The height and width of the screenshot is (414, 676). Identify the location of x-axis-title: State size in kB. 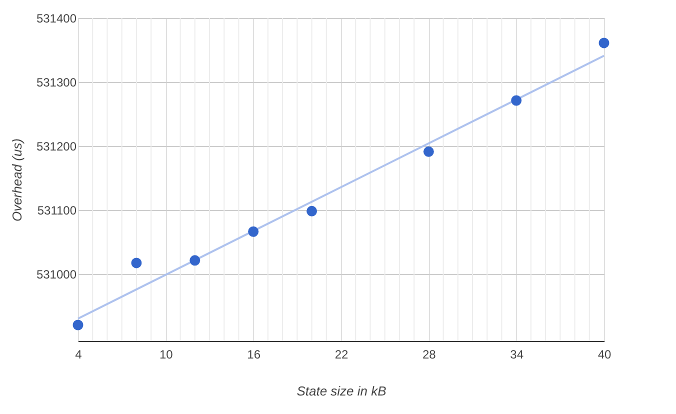
(341, 391).